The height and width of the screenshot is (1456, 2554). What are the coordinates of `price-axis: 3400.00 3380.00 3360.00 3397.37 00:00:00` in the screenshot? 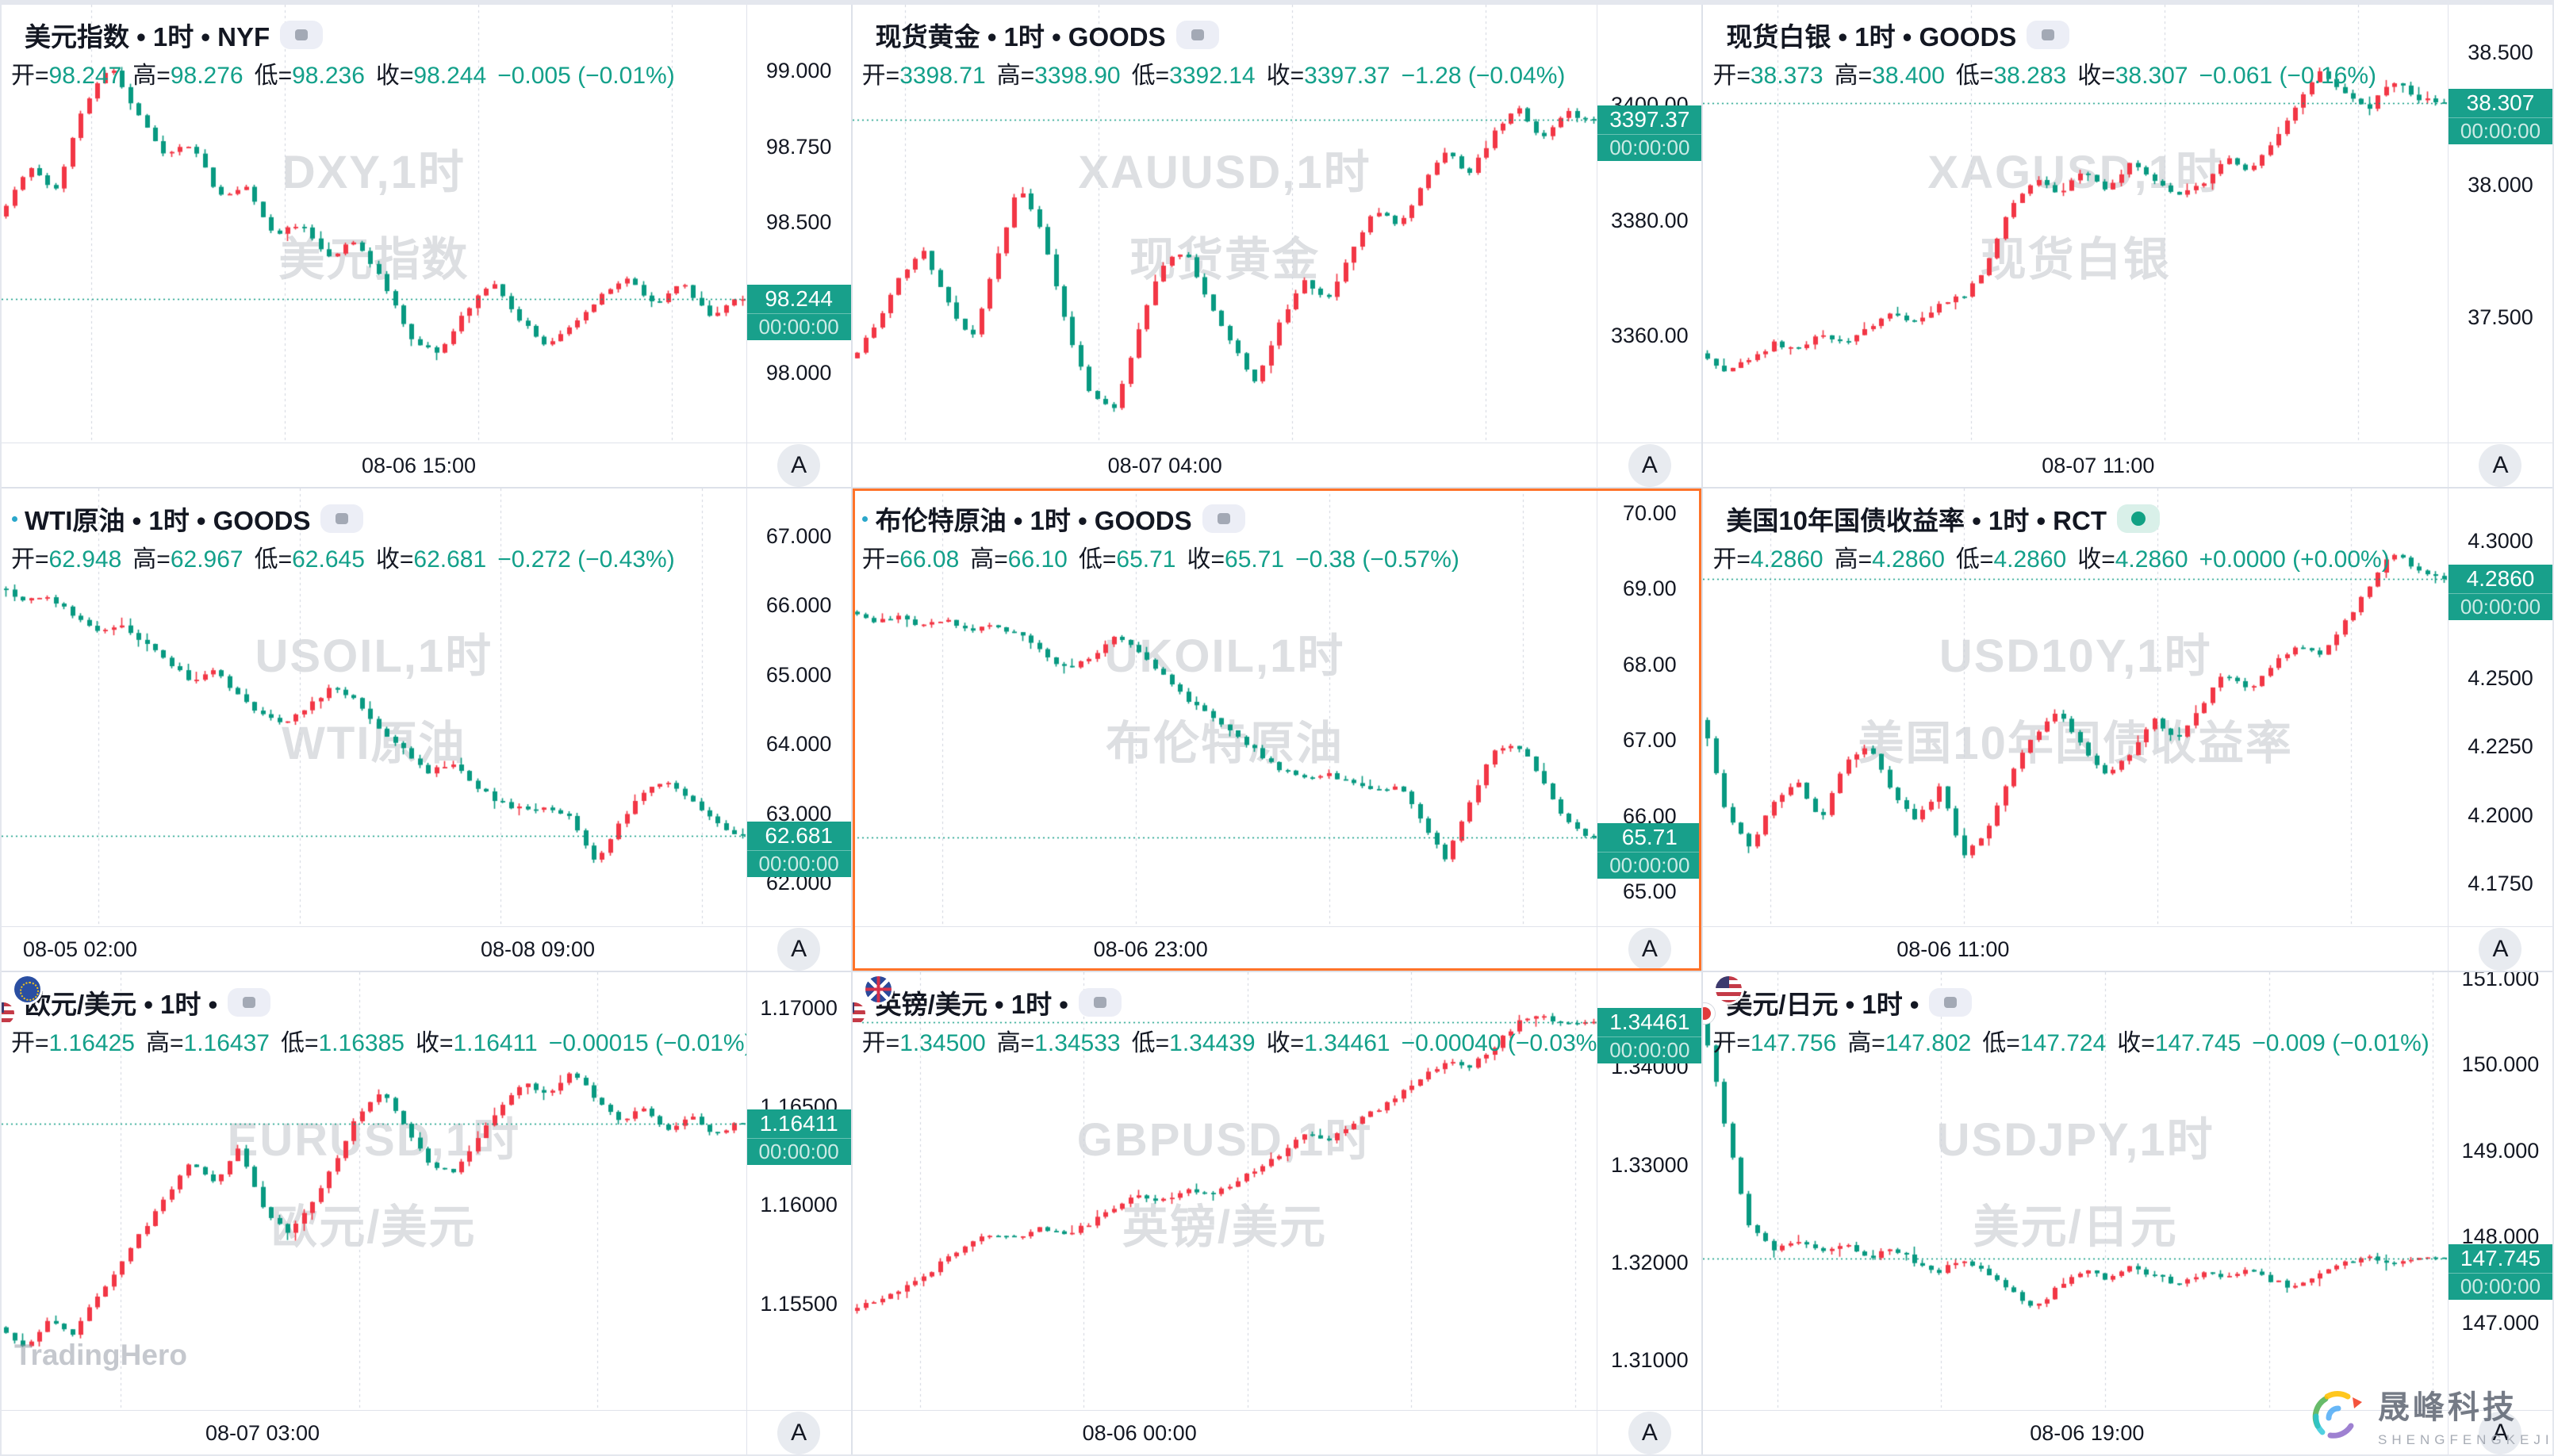 It's located at (1649, 224).